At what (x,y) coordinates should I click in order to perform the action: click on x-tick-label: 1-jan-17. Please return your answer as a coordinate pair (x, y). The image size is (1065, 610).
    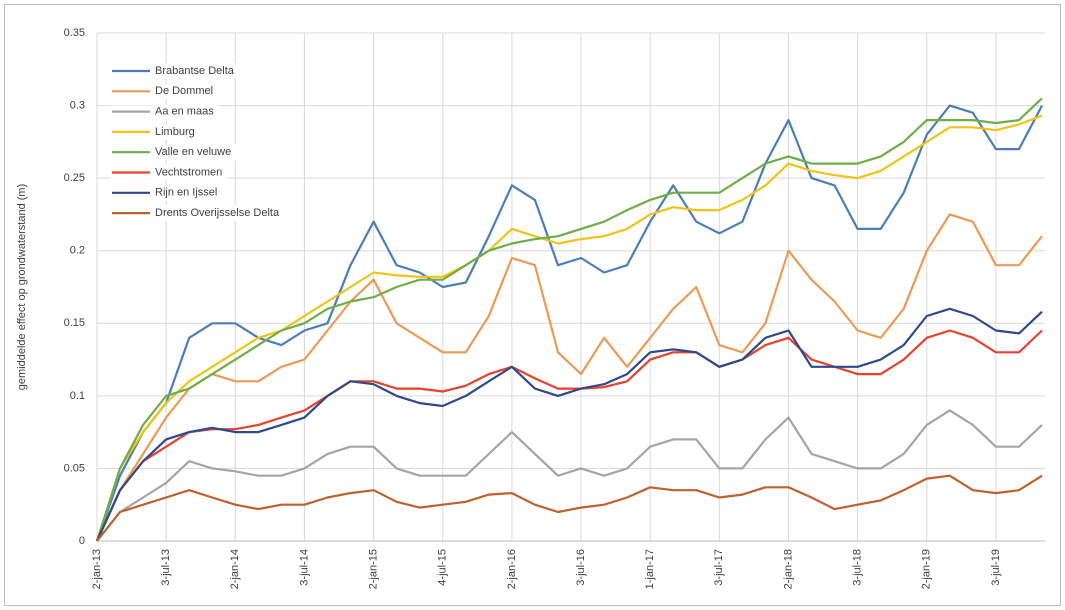
    Looking at the image, I should click on (650, 569).